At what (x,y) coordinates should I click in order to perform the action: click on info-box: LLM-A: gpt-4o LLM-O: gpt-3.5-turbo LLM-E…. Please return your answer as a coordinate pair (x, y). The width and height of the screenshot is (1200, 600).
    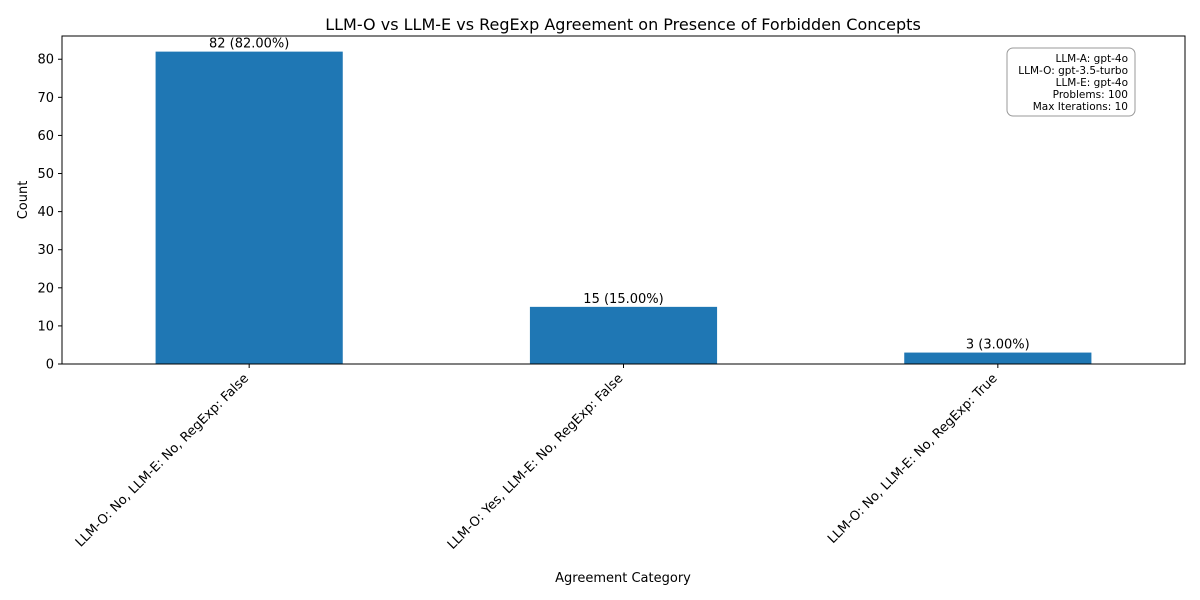
    Looking at the image, I should click on (1071, 82).